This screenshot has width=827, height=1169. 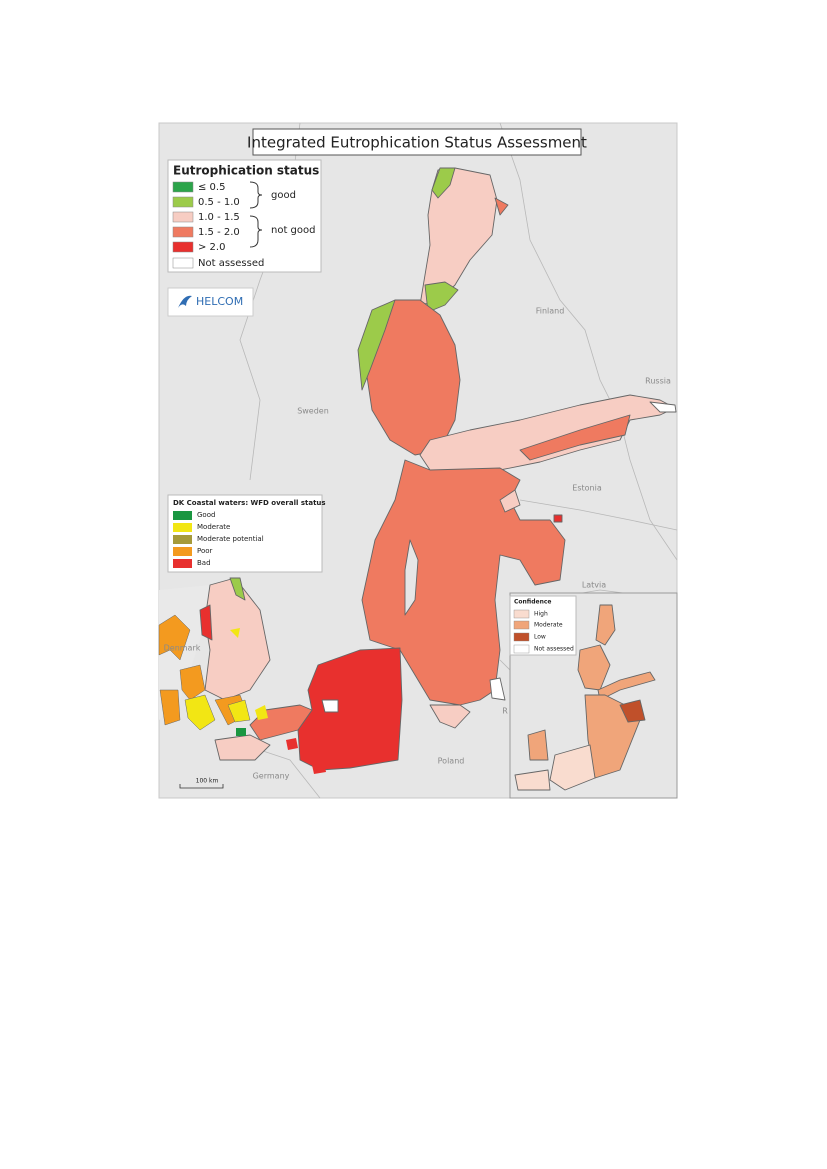 I want to click on legend-label: Good, so click(x=206, y=515).